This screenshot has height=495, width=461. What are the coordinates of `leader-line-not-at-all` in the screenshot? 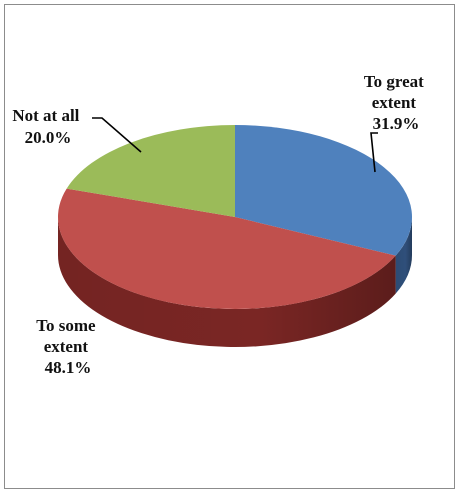 It's located at (117, 135).